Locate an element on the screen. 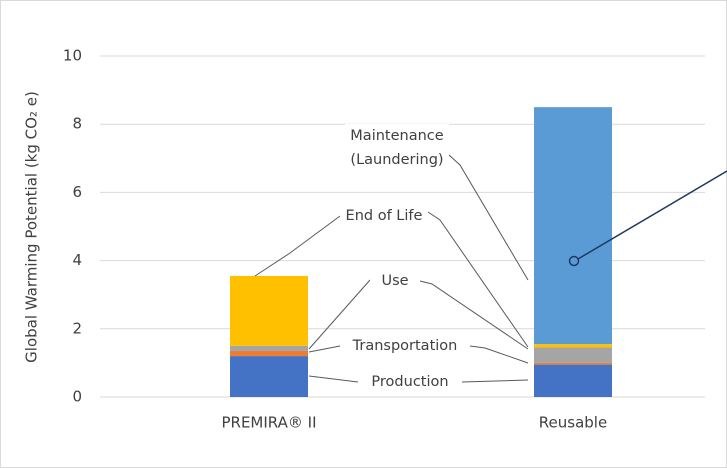 The width and height of the screenshot is (727, 468). y-tick-label: 6 is located at coordinates (77, 192).